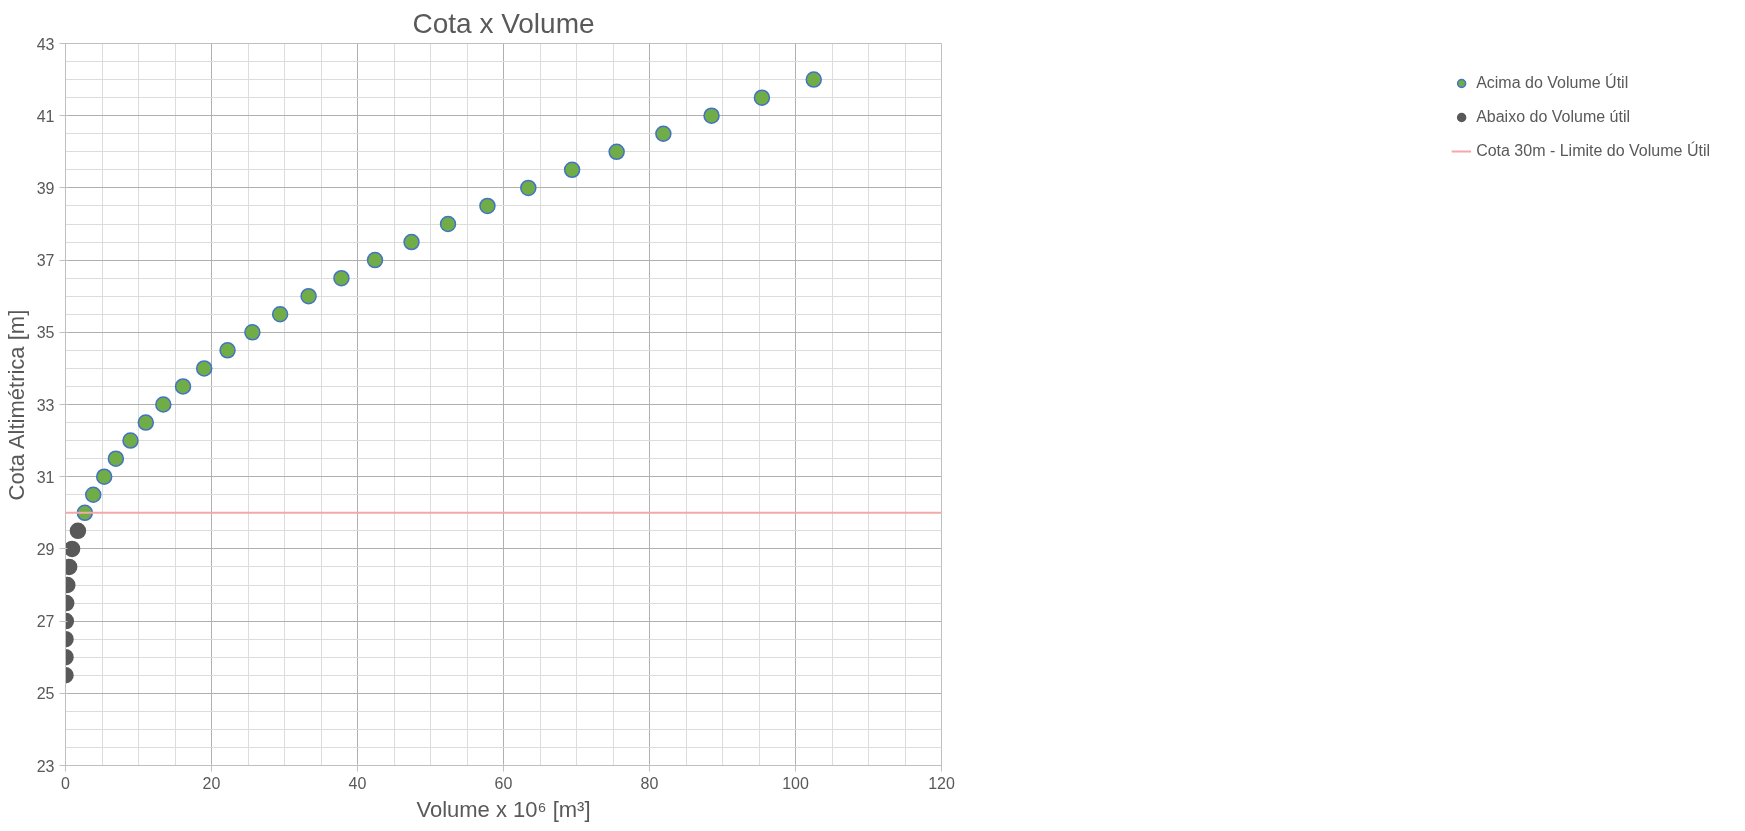  What do you see at coordinates (941, 783) in the screenshot?
I see `x-tick-label: 120` at bounding box center [941, 783].